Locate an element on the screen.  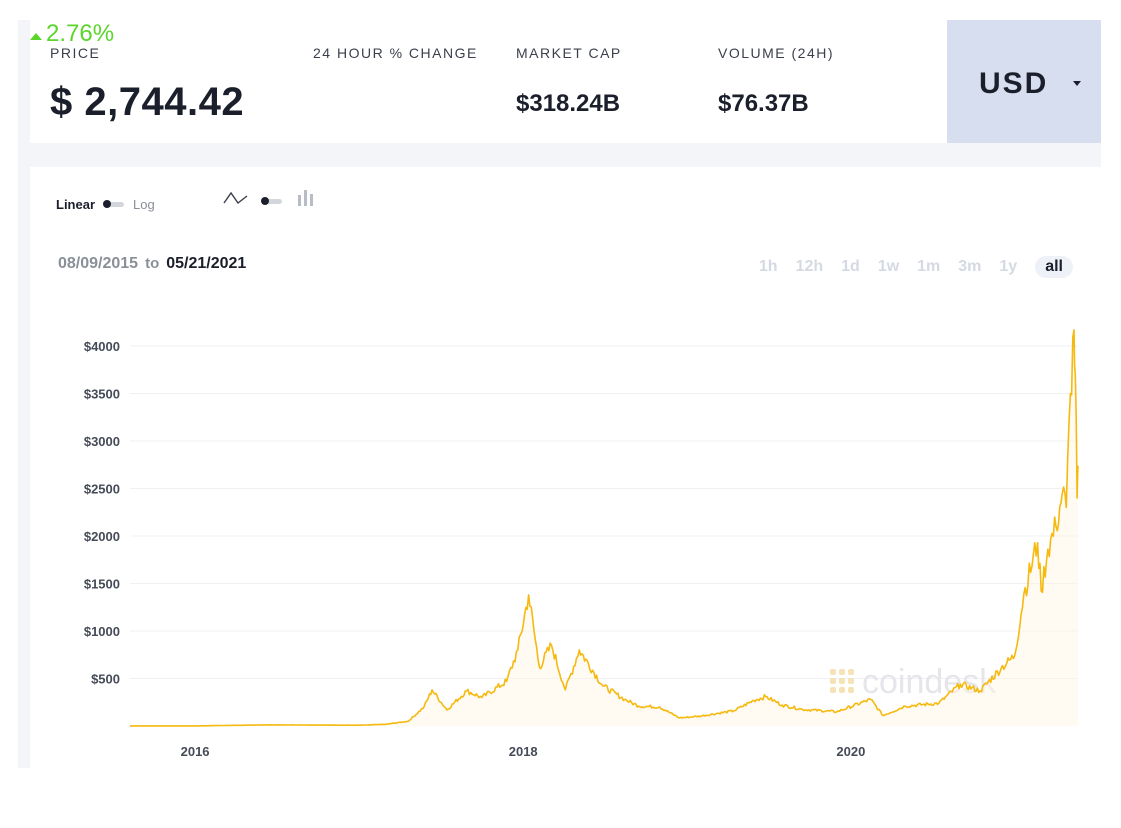
date-range: 08/09/2015 to 05/21/2021 is located at coordinates (152, 264).